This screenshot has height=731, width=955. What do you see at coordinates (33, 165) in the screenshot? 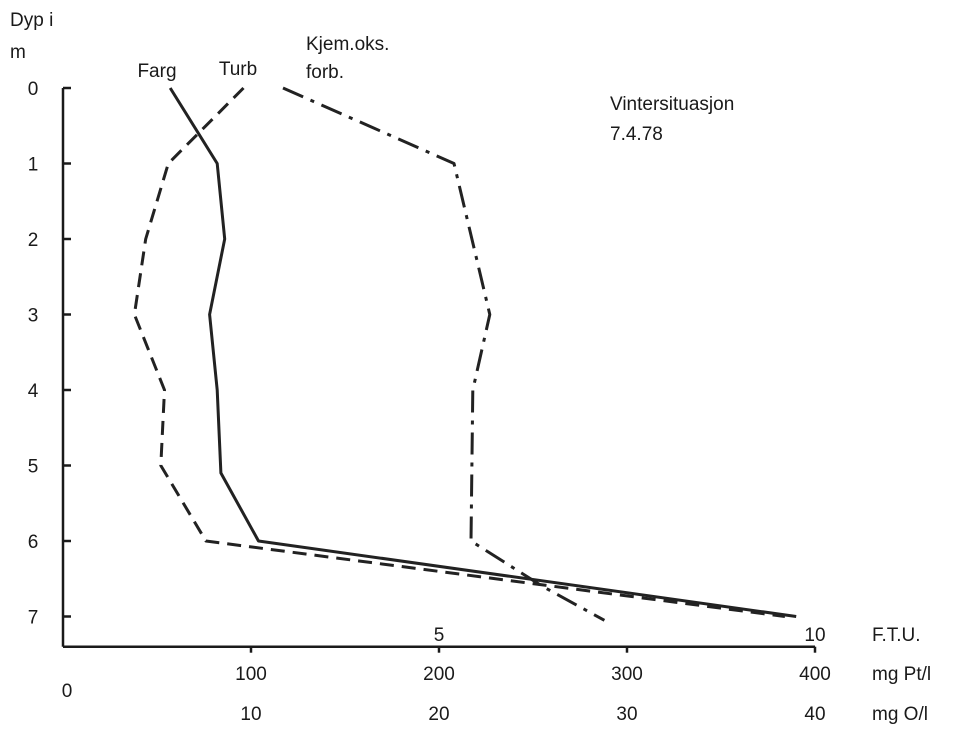
I see `y-tick-label: 1` at bounding box center [33, 165].